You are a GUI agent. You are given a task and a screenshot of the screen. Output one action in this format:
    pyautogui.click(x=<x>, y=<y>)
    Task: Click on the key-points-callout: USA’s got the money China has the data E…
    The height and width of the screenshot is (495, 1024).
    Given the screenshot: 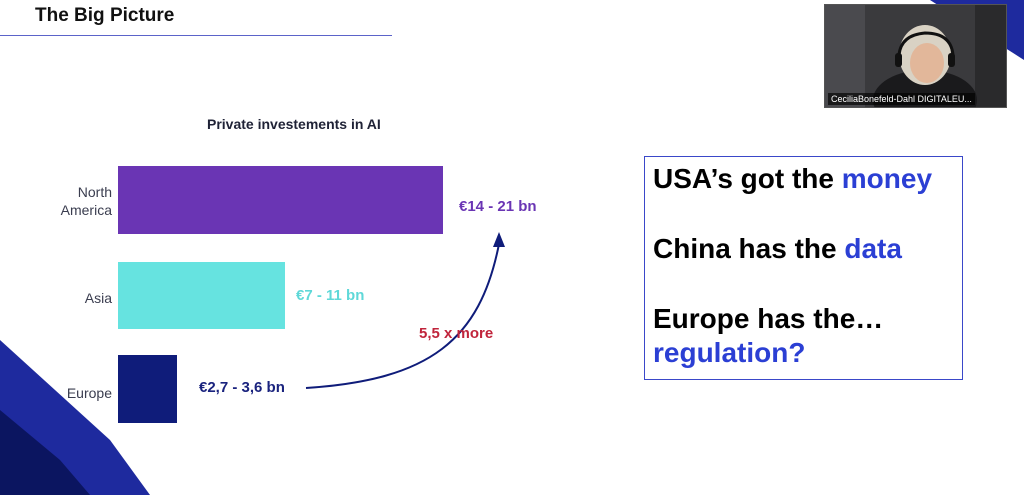 What is the action you would take?
    pyautogui.click(x=803, y=268)
    